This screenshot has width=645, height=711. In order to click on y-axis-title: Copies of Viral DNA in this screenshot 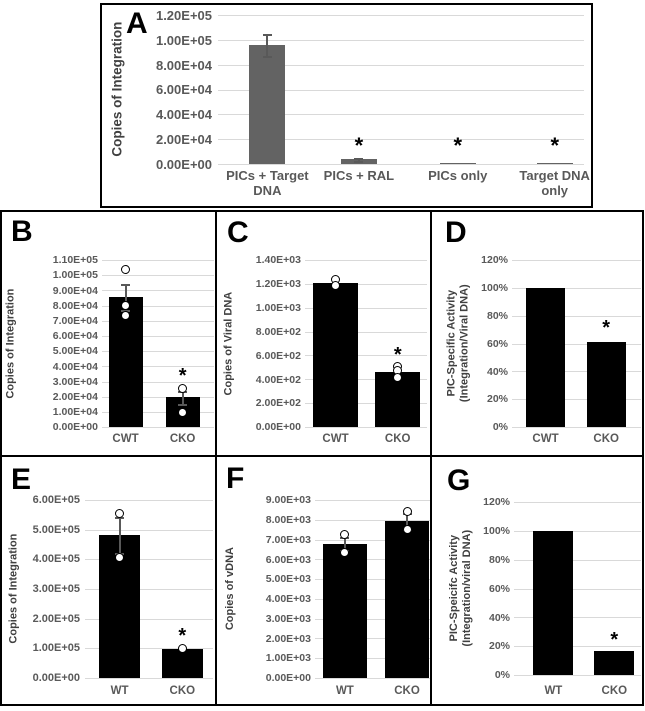, I will do `click(229, 343)`.